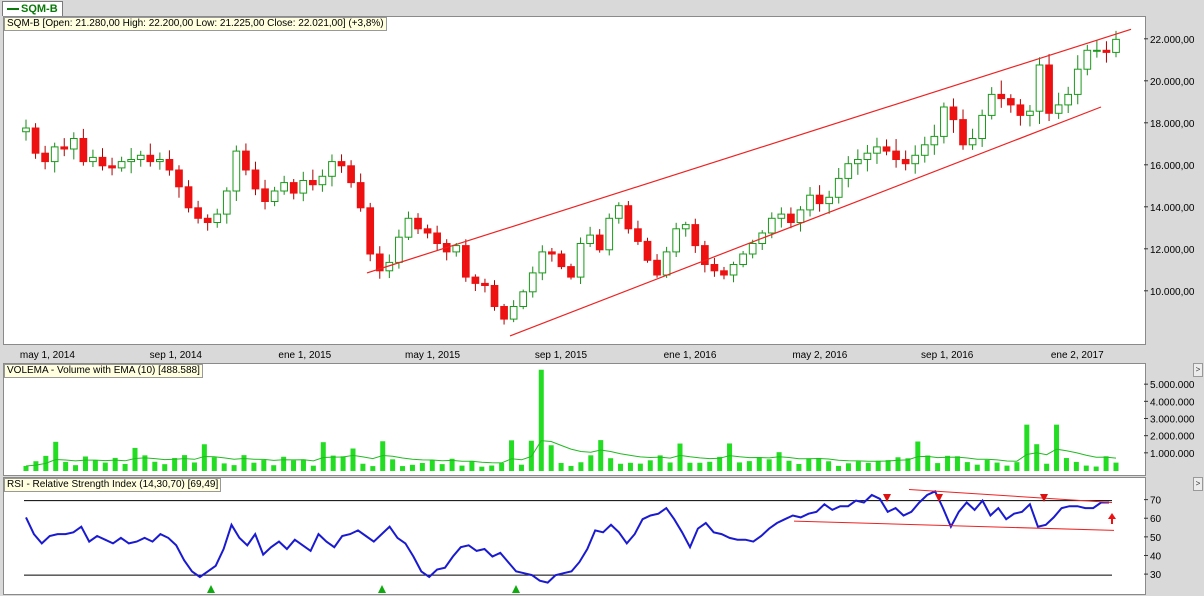 The width and height of the screenshot is (1204, 596). Describe the element at coordinates (1198, 370) in the screenshot. I see `volume-panel-expand-icon: >` at that location.